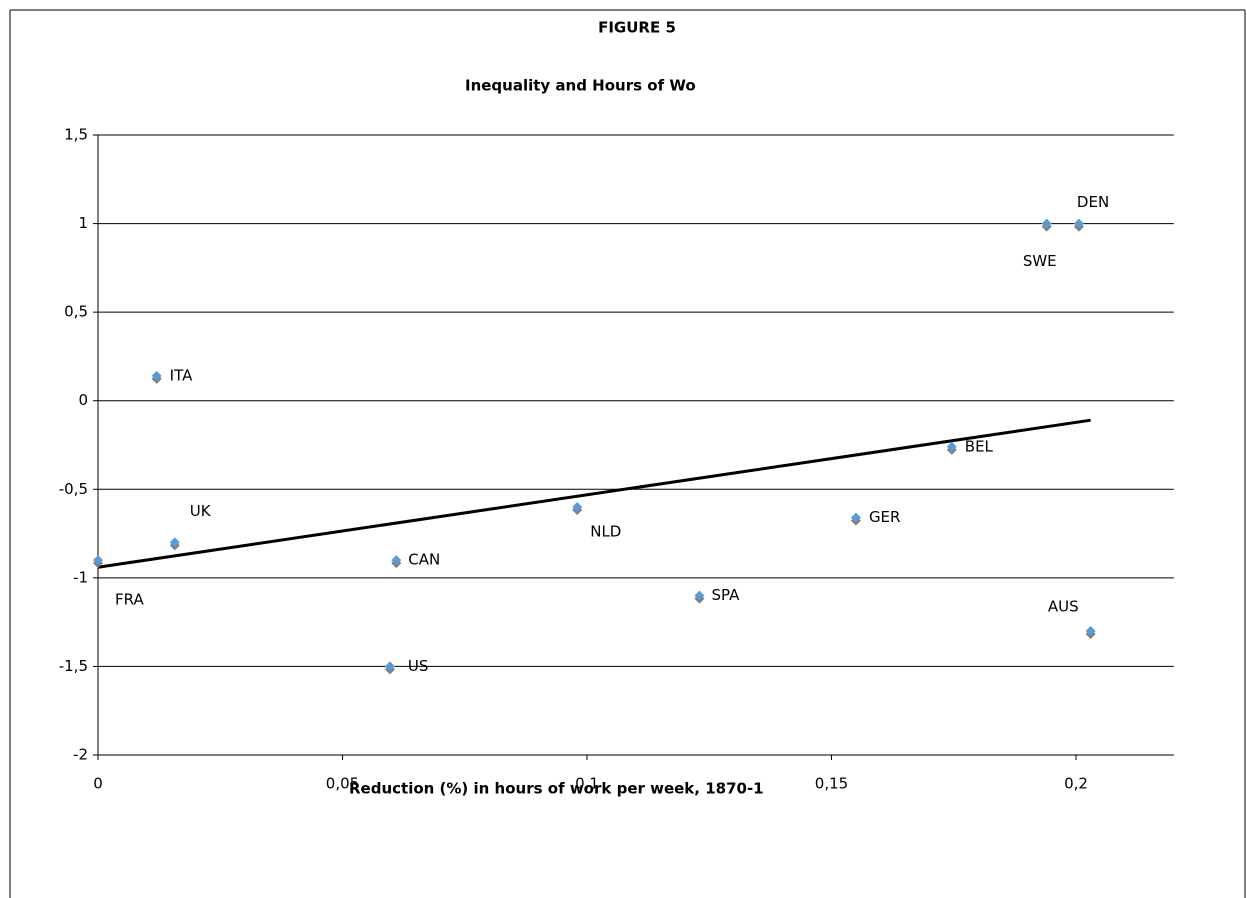  Describe the element at coordinates (1076, 784) in the screenshot. I see `x-tick-label: 0,2` at that location.